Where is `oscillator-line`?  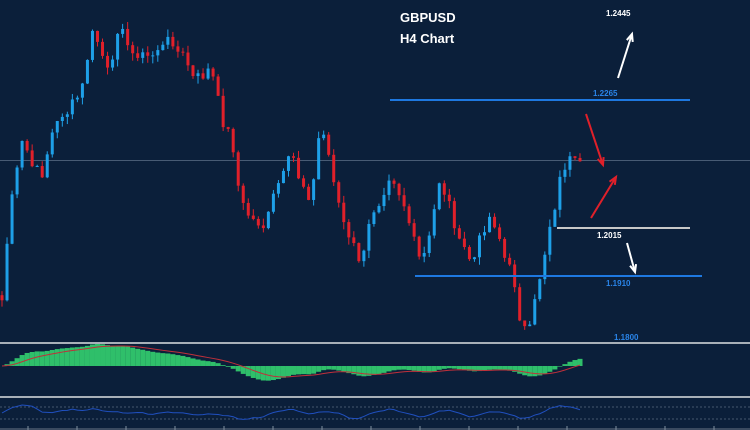 oscillator-line is located at coordinates (291, 412).